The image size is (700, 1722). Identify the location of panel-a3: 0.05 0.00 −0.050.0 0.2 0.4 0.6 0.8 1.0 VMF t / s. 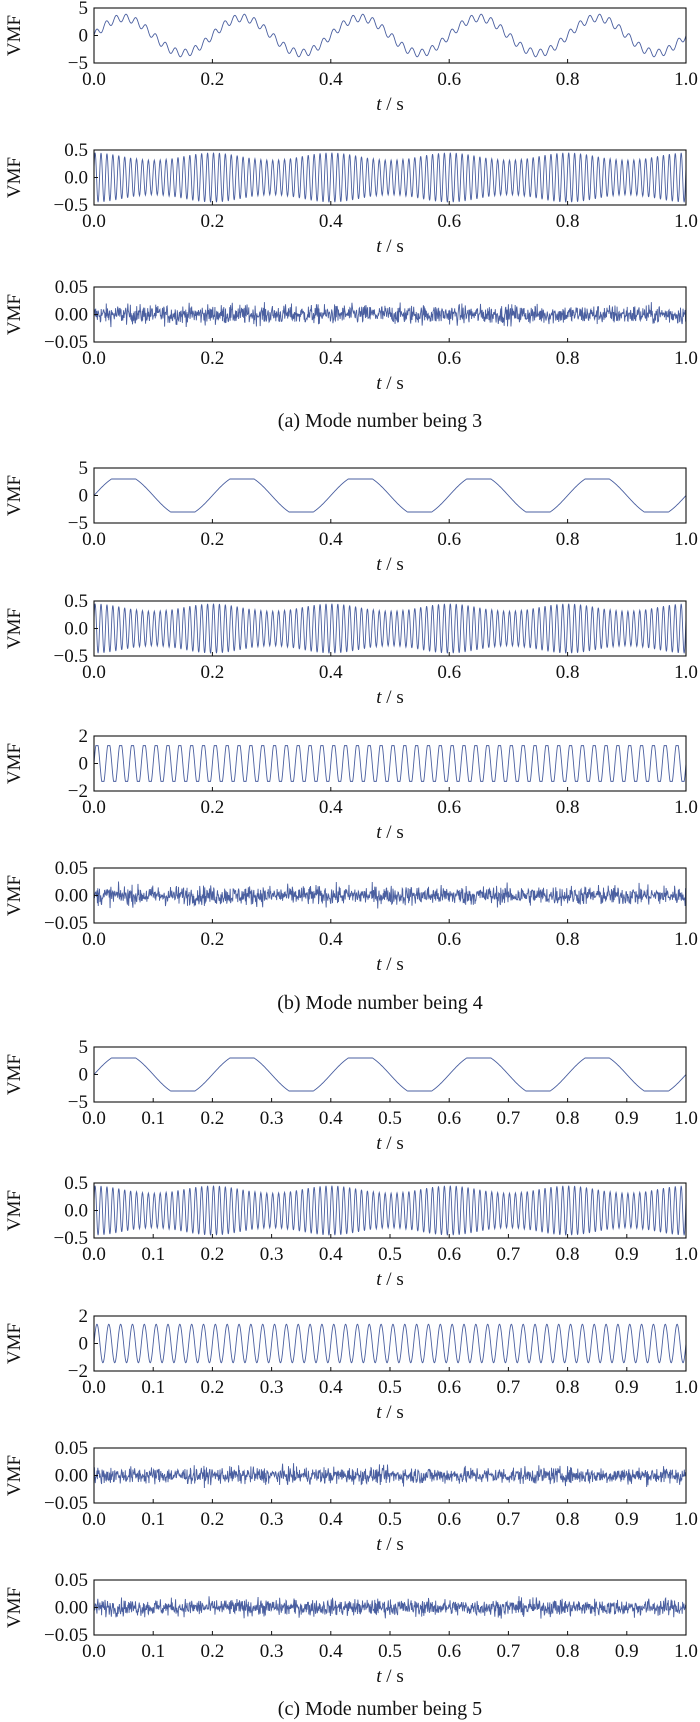
(351, 335).